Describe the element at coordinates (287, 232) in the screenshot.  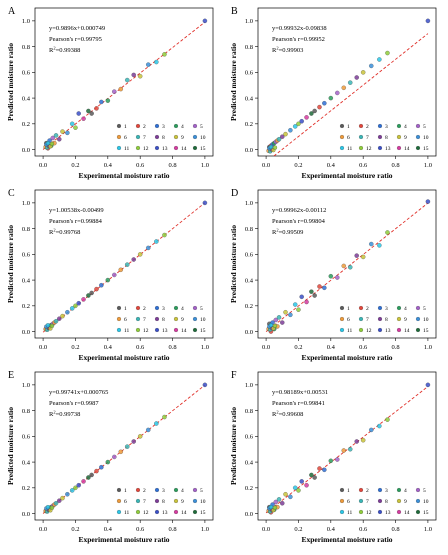
I see `r2-text: R2=0.99509` at that location.